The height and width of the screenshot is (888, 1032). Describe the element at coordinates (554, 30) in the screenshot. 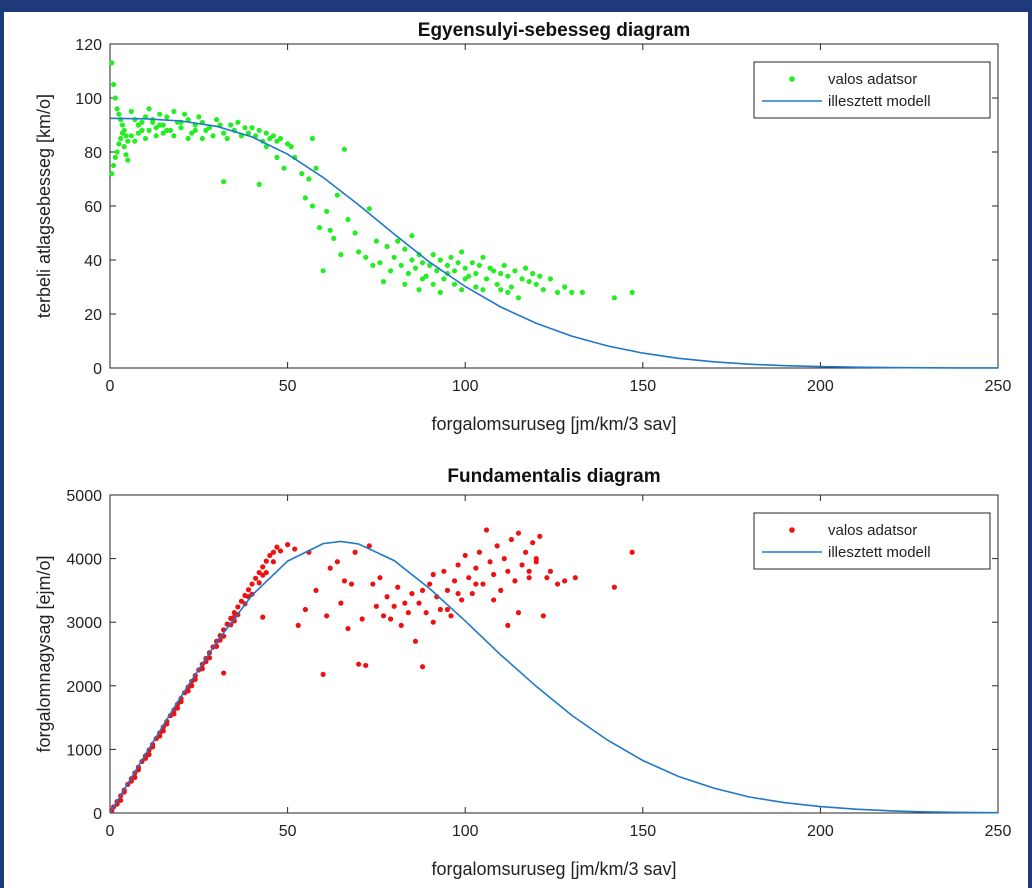

I see `chart1-title: Egyensulyi-sebesseg diagram` at that location.